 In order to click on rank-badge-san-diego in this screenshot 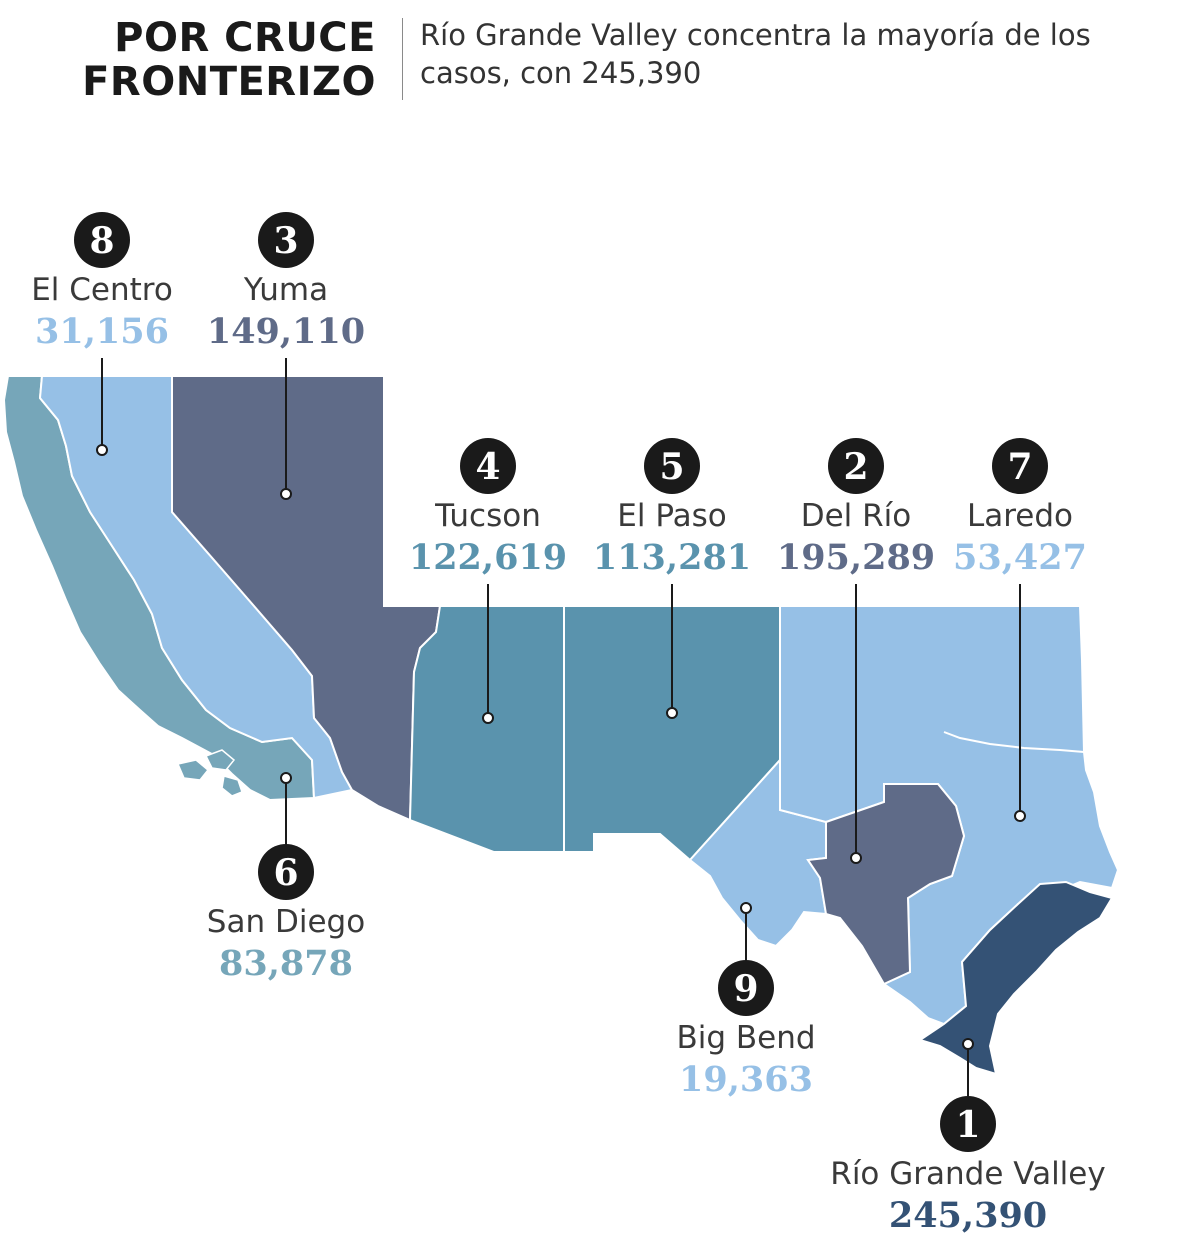, I will do `click(286, 872)`.